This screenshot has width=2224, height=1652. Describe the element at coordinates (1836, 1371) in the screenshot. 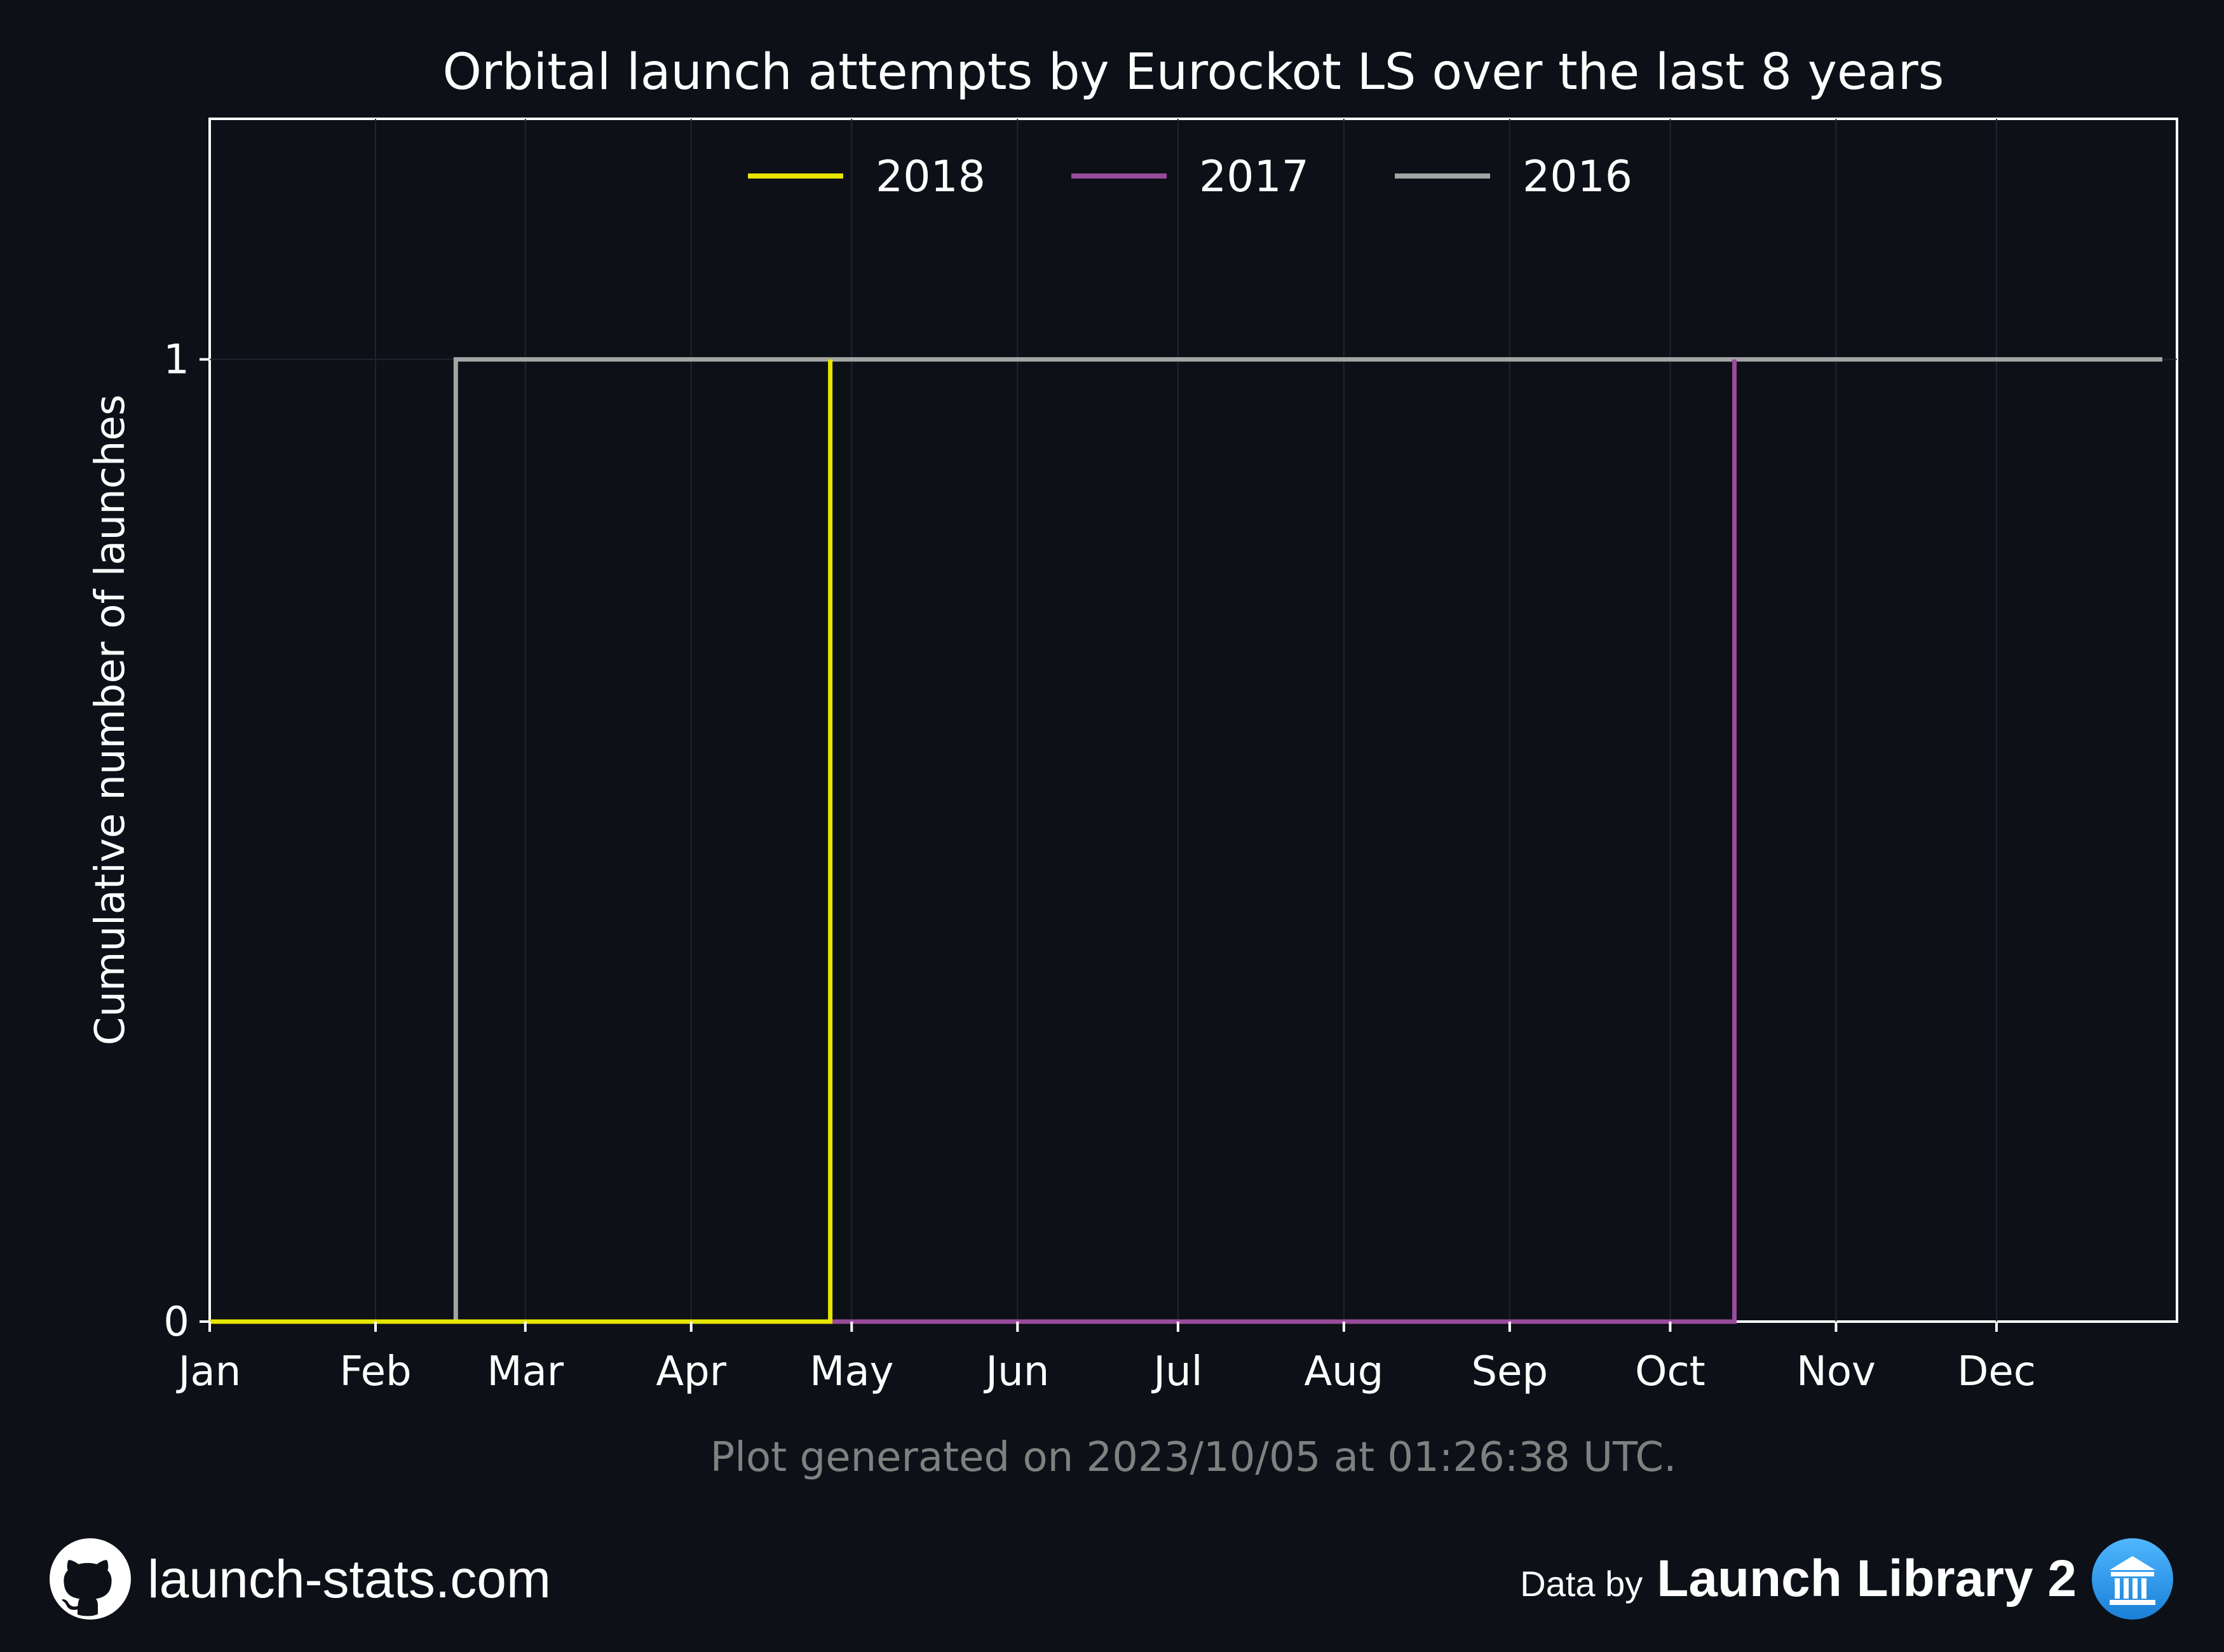

I see `x-tick-label-10: Nov` at that location.